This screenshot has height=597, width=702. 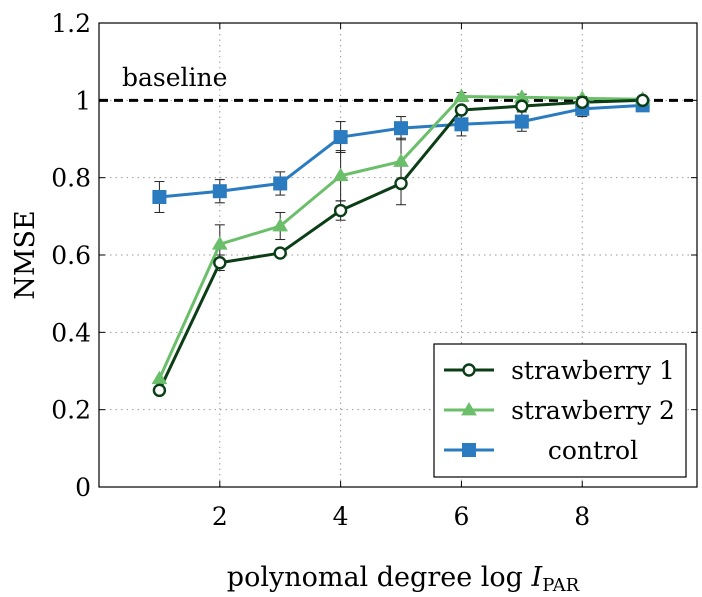 What do you see at coordinates (593, 410) in the screenshot?
I see `legend-label: strawberry 2` at bounding box center [593, 410].